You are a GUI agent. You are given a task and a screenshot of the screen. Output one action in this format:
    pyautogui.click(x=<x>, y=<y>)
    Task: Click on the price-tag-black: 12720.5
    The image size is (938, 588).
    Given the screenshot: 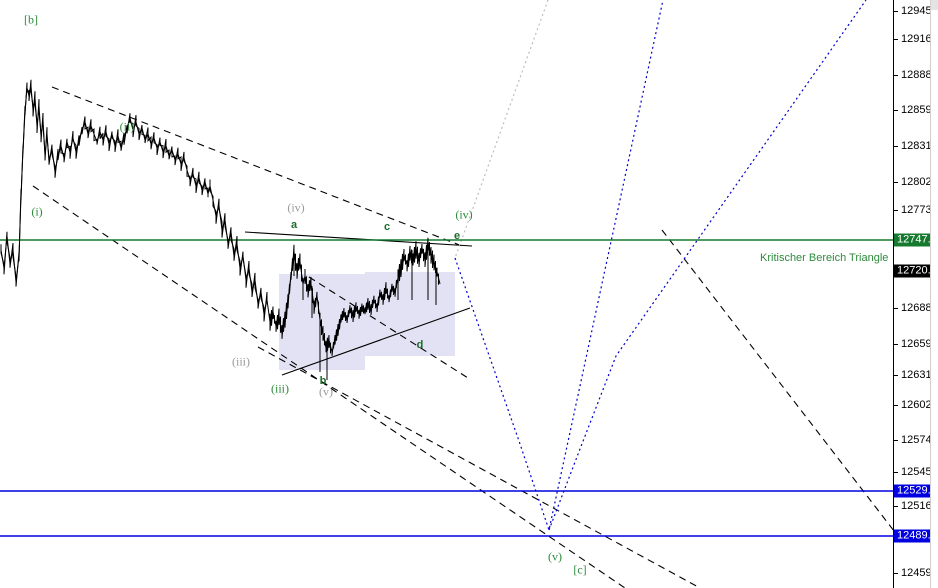 What is the action you would take?
    pyautogui.click(x=916, y=271)
    